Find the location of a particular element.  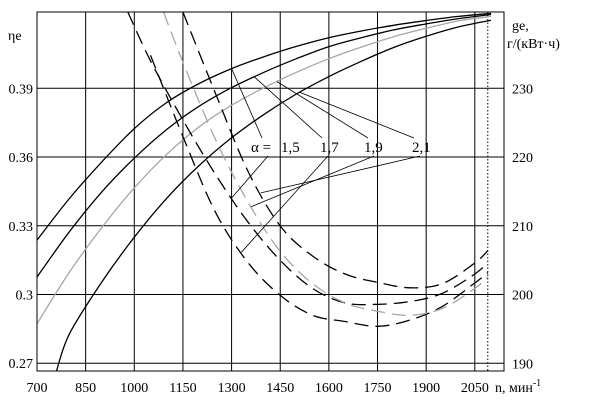

x-tick-label: 1000 is located at coordinates (134, 388).